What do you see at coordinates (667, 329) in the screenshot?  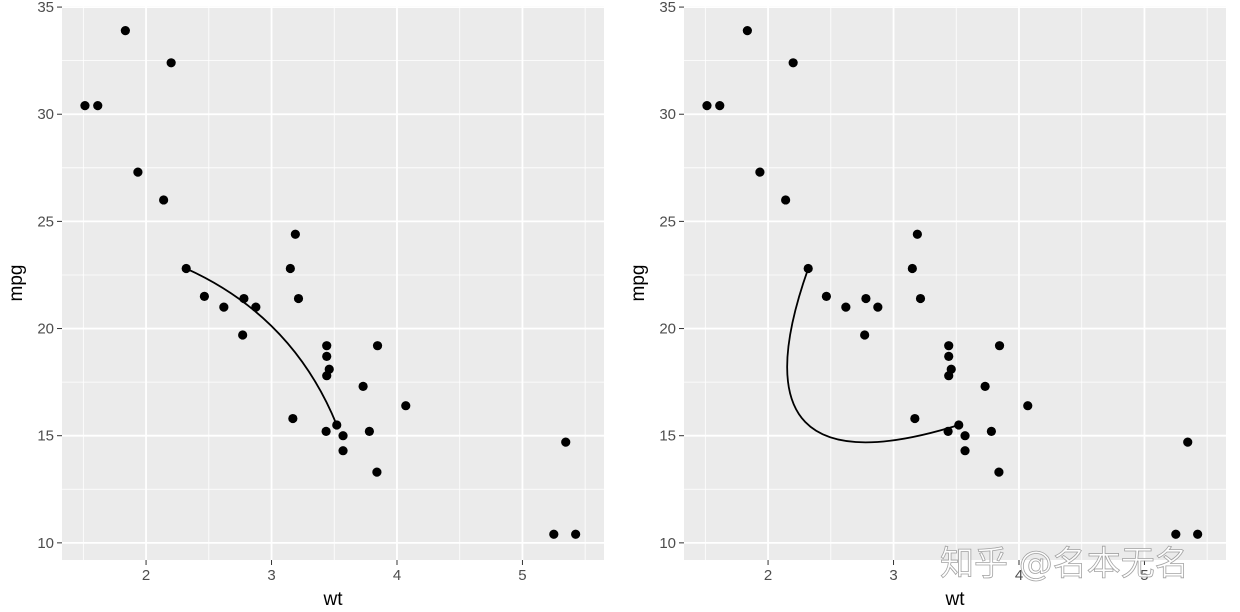 I see `right-y-tick-label: 20` at bounding box center [667, 329].